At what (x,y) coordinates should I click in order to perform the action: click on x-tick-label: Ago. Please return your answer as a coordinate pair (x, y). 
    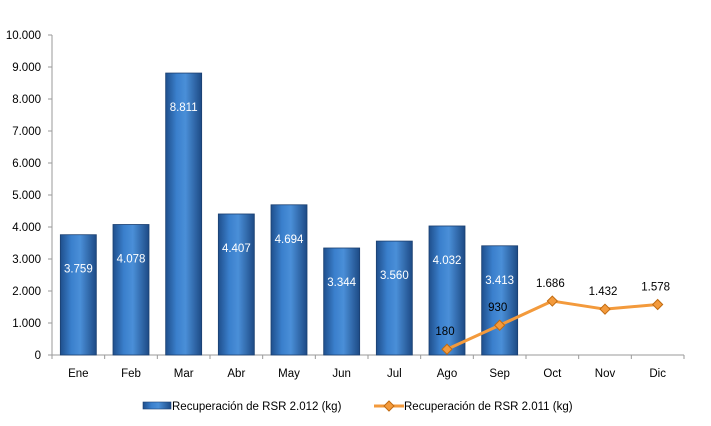
    Looking at the image, I should click on (447, 374).